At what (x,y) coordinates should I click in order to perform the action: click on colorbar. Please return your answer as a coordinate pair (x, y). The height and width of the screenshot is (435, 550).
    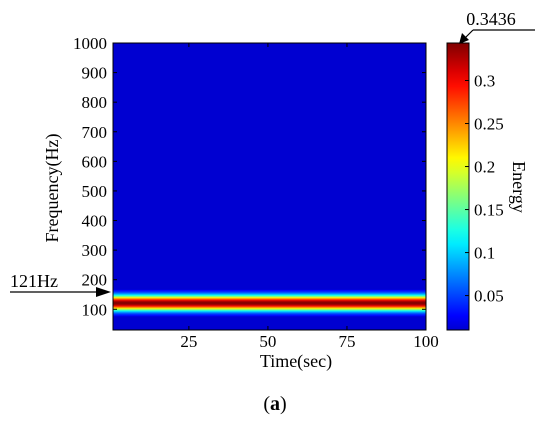
    Looking at the image, I should click on (458, 186).